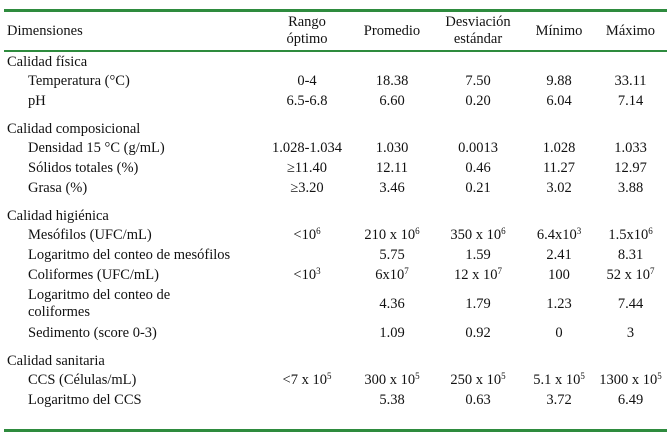 The image size is (672, 436). What do you see at coordinates (335, 430) in the screenshot?
I see `bottom-rule` at bounding box center [335, 430].